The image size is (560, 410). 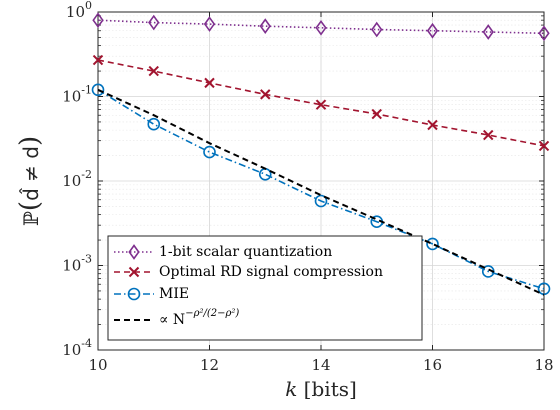 I want to click on y-axis-label-prob: ℙ, so click(x=31, y=218).